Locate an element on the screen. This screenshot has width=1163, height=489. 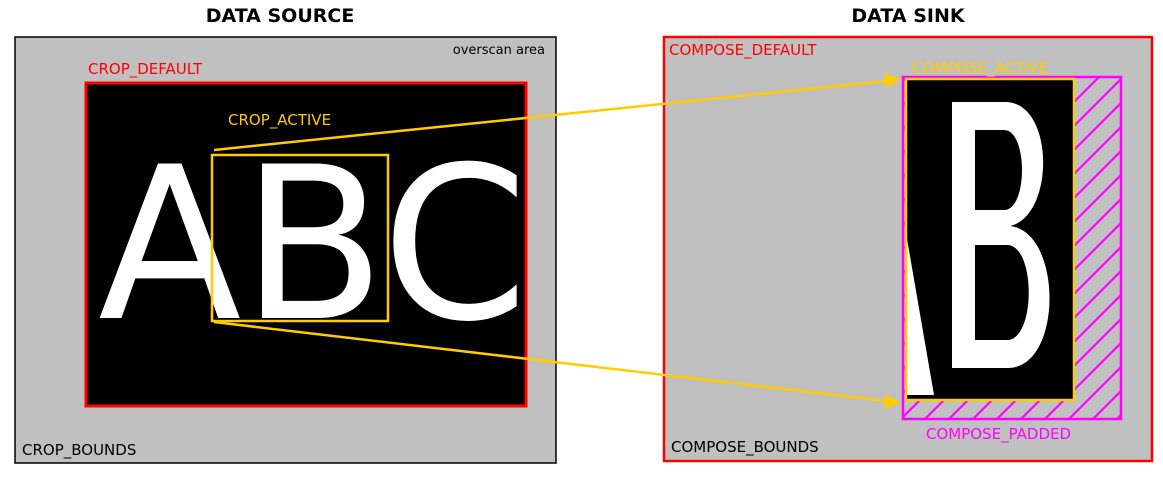
sink-glyph-a-fragment is located at coordinates (920, 314).